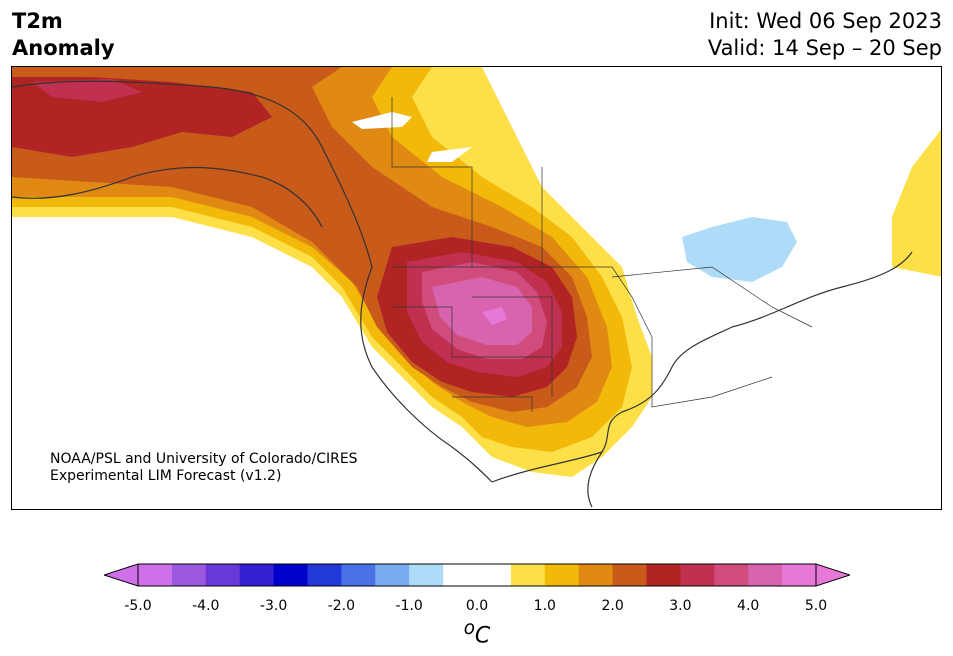  I want to click on colorbar-tick-label: 1.0, so click(544, 606).